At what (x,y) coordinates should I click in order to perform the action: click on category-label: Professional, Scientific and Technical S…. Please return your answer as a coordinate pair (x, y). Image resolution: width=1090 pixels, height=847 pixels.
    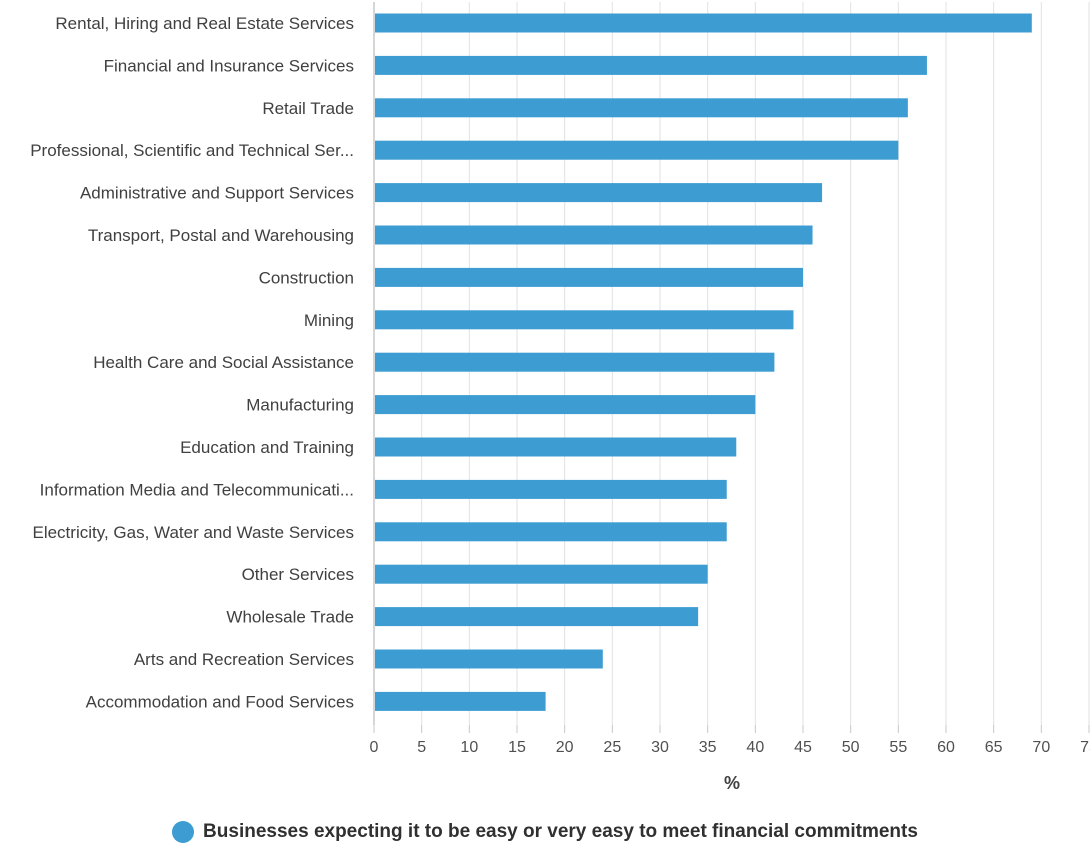
    Looking at the image, I should click on (192, 150).